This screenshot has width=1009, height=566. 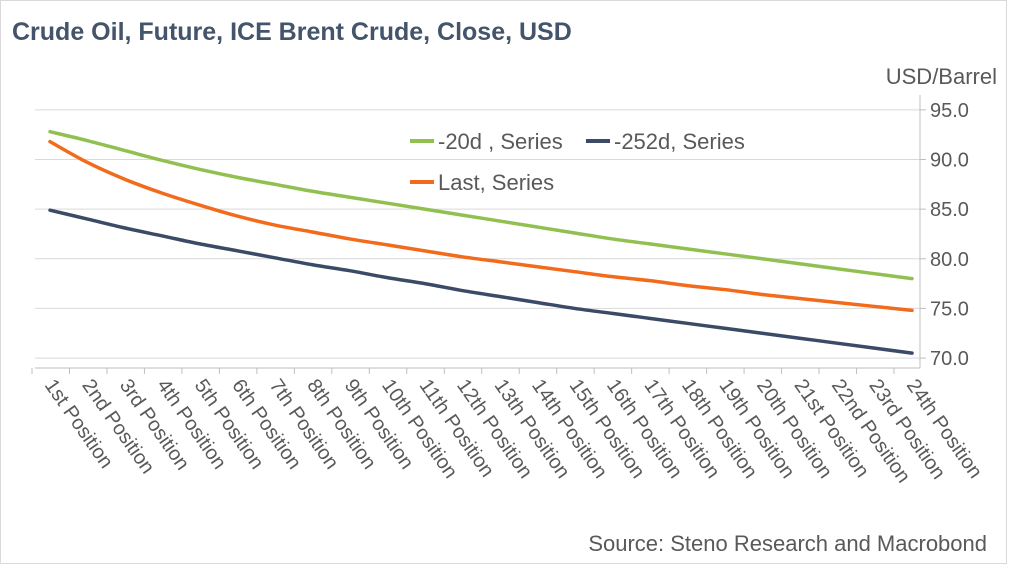 What do you see at coordinates (949, 260) in the screenshot?
I see `y-tick-label: 80.0` at bounding box center [949, 260].